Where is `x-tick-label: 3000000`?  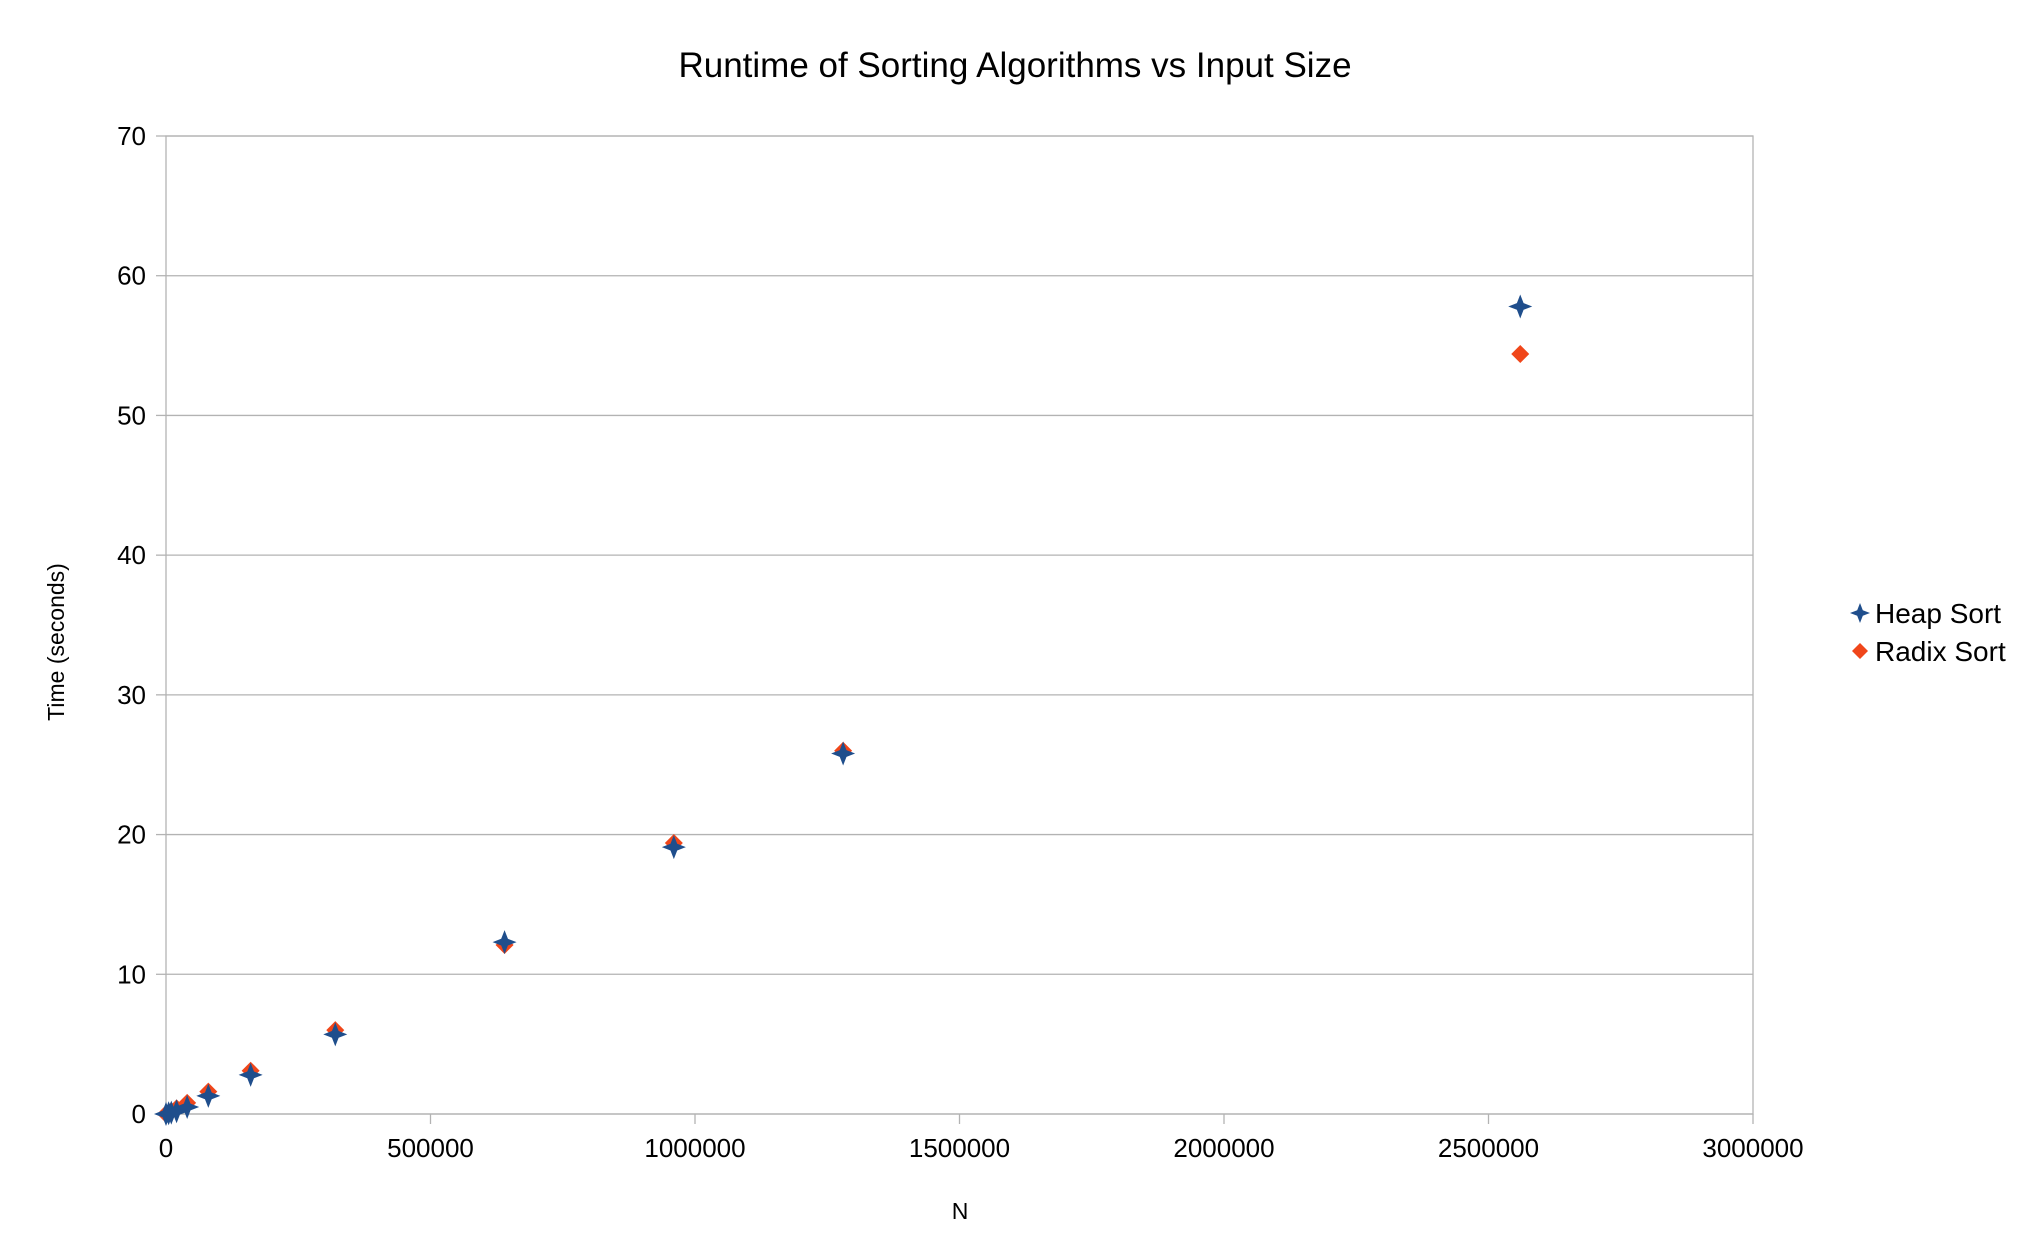 x-tick-label: 3000000 is located at coordinates (1752, 1148).